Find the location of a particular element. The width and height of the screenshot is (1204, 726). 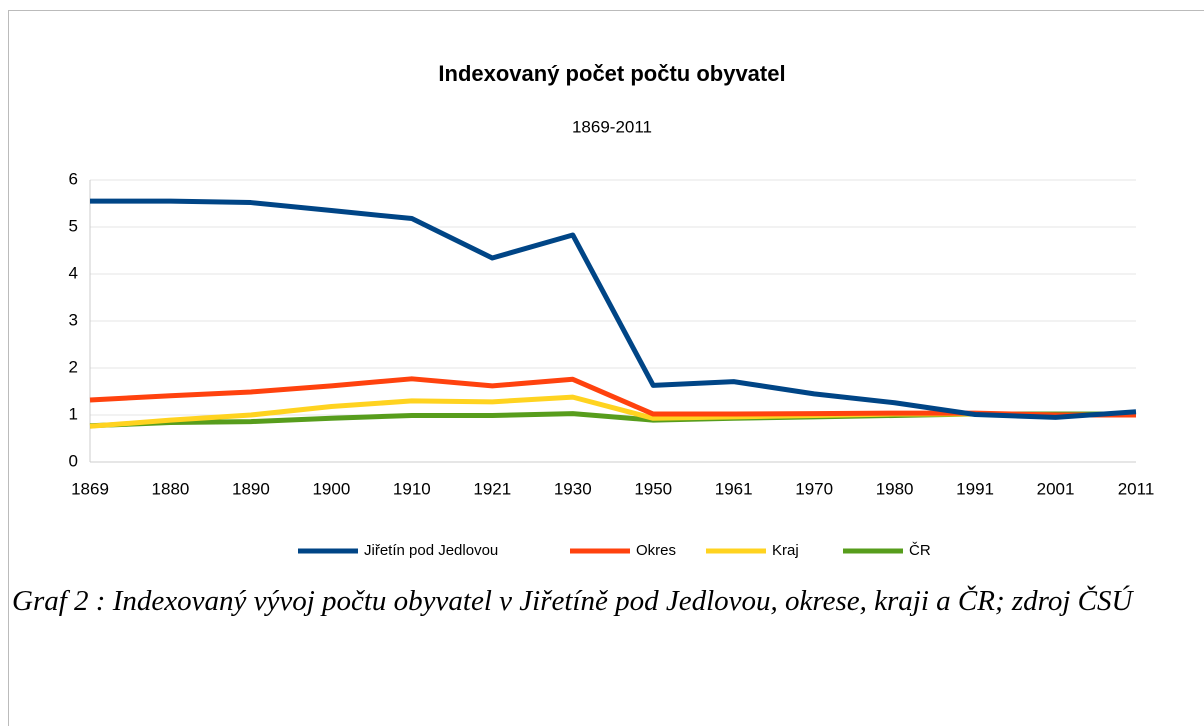

x-tick-label: 1980 is located at coordinates (895, 488).